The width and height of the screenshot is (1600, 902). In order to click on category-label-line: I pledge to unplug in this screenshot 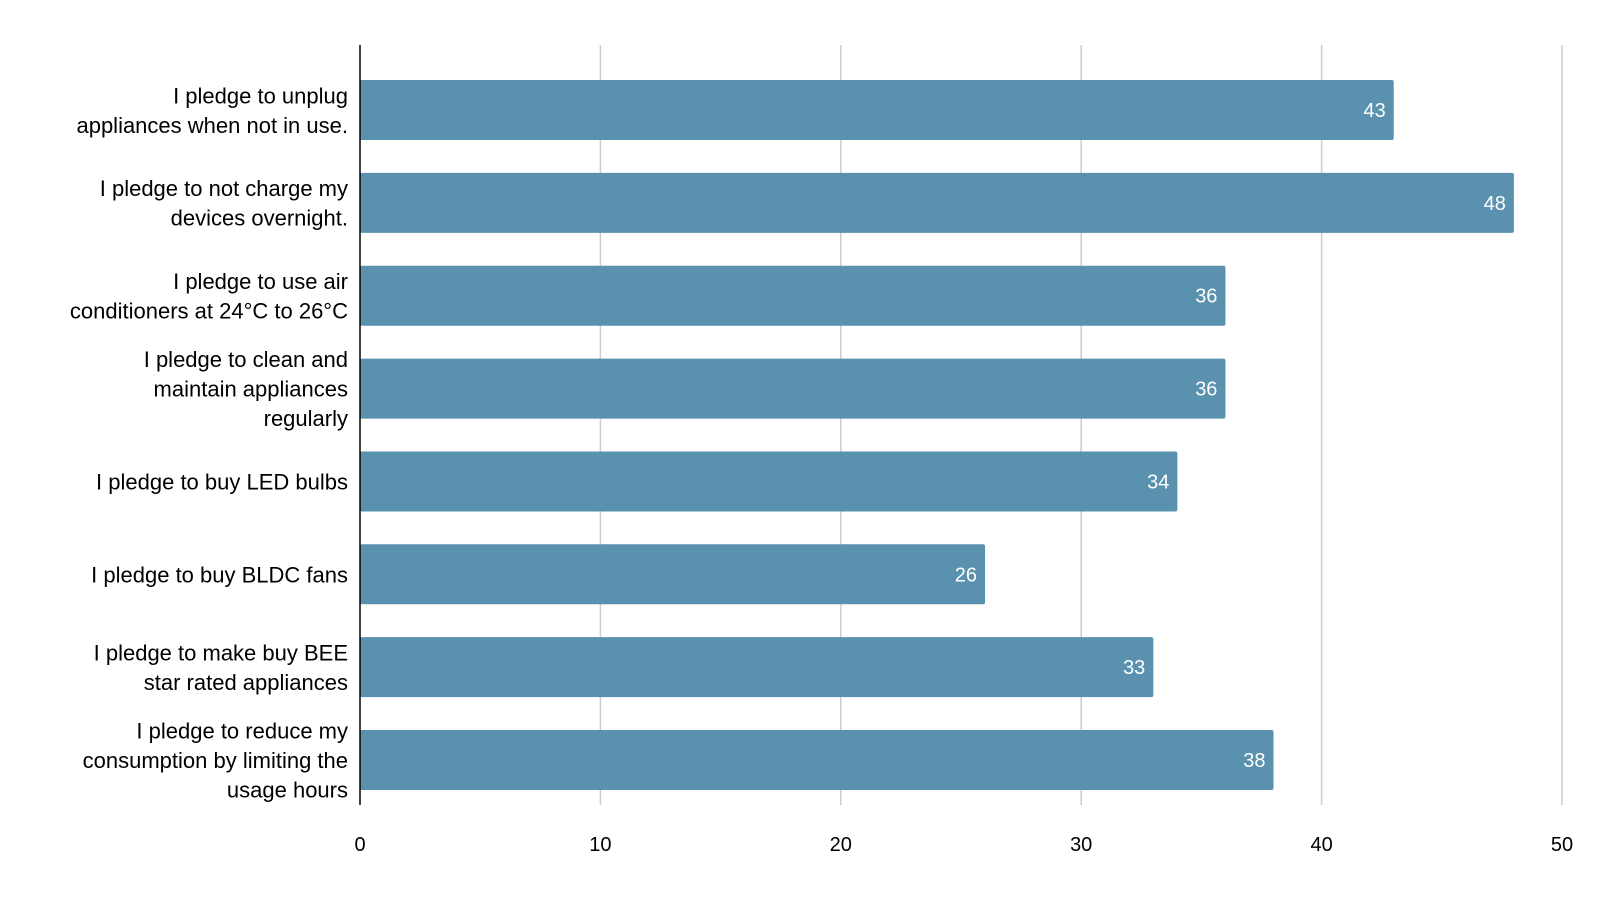, I will do `click(260, 95)`.